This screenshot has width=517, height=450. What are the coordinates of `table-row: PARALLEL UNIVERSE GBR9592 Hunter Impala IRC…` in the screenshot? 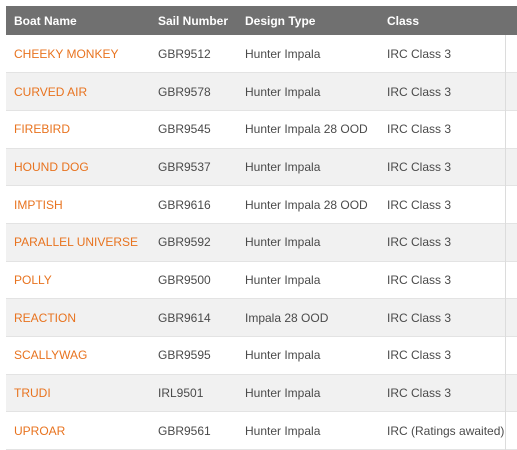 It's located at (261, 242).